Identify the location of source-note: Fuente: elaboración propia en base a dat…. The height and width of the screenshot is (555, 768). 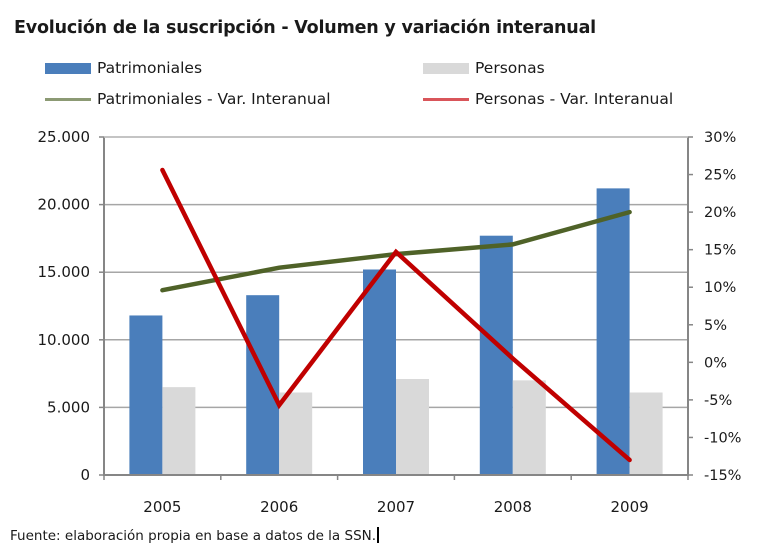
(194, 535).